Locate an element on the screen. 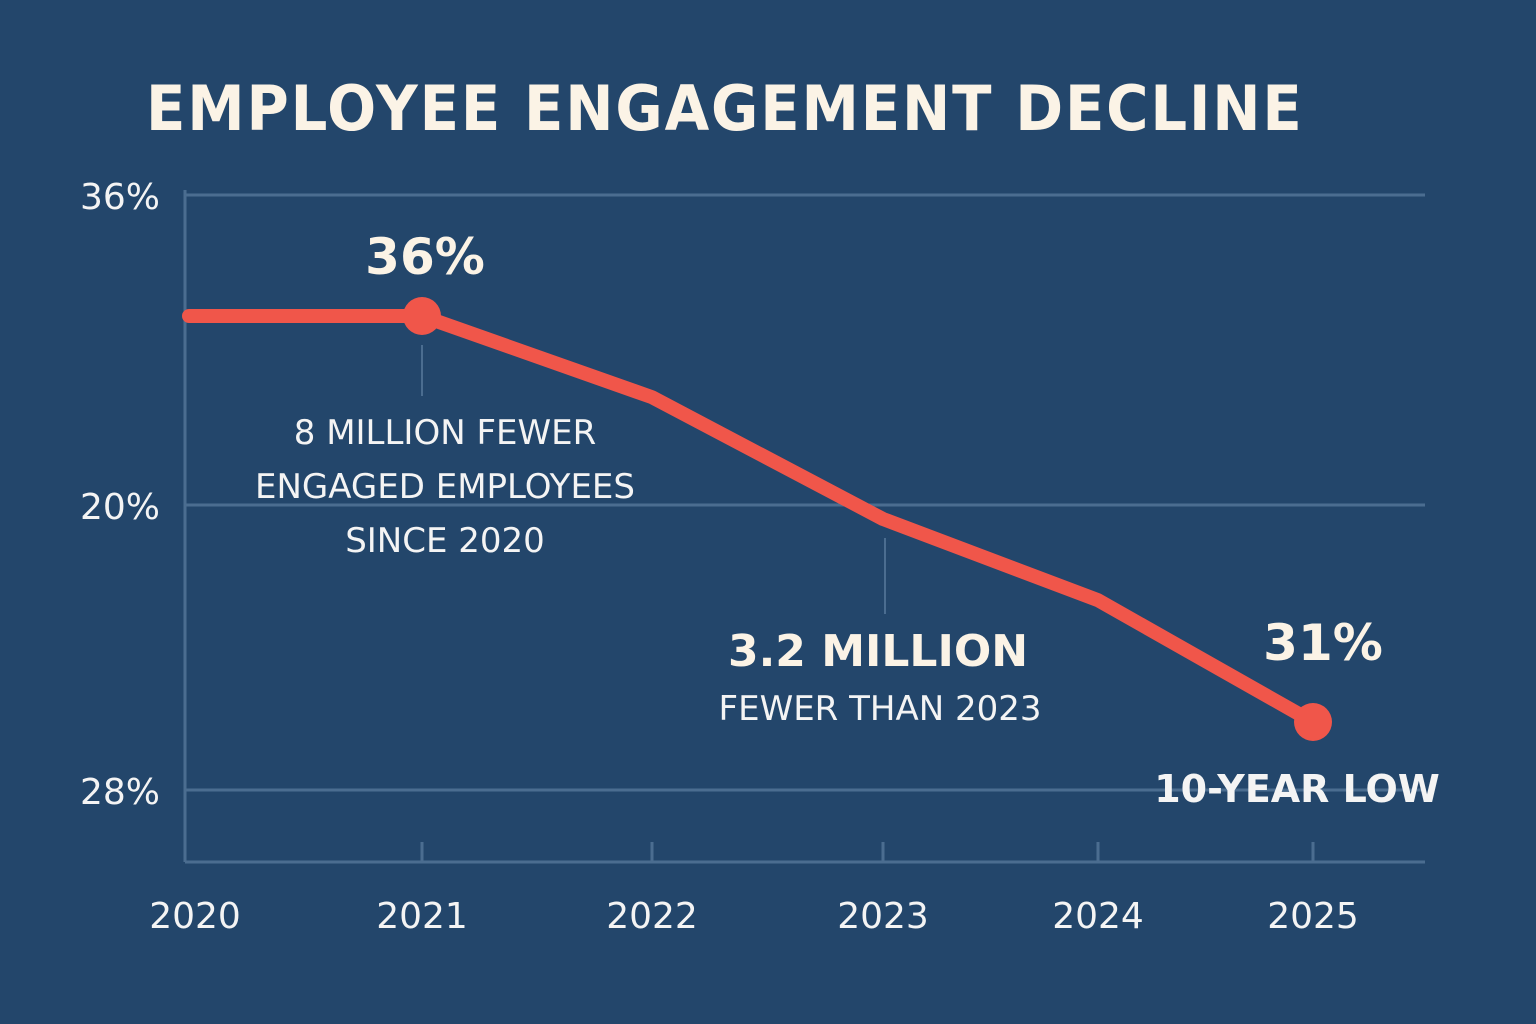  y-tick-label: 36% is located at coordinates (120, 197).